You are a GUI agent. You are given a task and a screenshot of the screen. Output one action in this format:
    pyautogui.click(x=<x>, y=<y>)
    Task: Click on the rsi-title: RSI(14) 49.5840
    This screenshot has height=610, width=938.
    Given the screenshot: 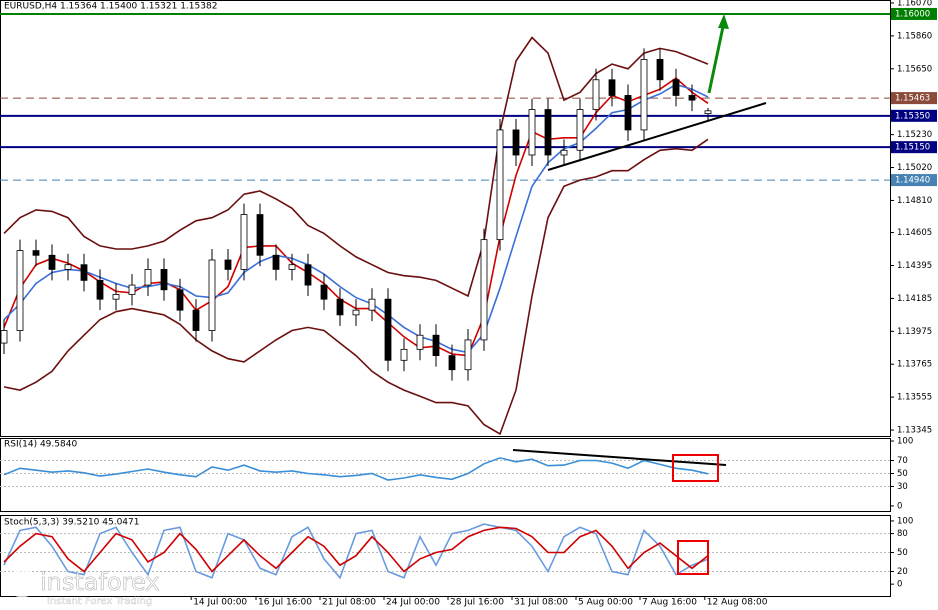 What is the action you would take?
    pyautogui.click(x=40, y=445)
    